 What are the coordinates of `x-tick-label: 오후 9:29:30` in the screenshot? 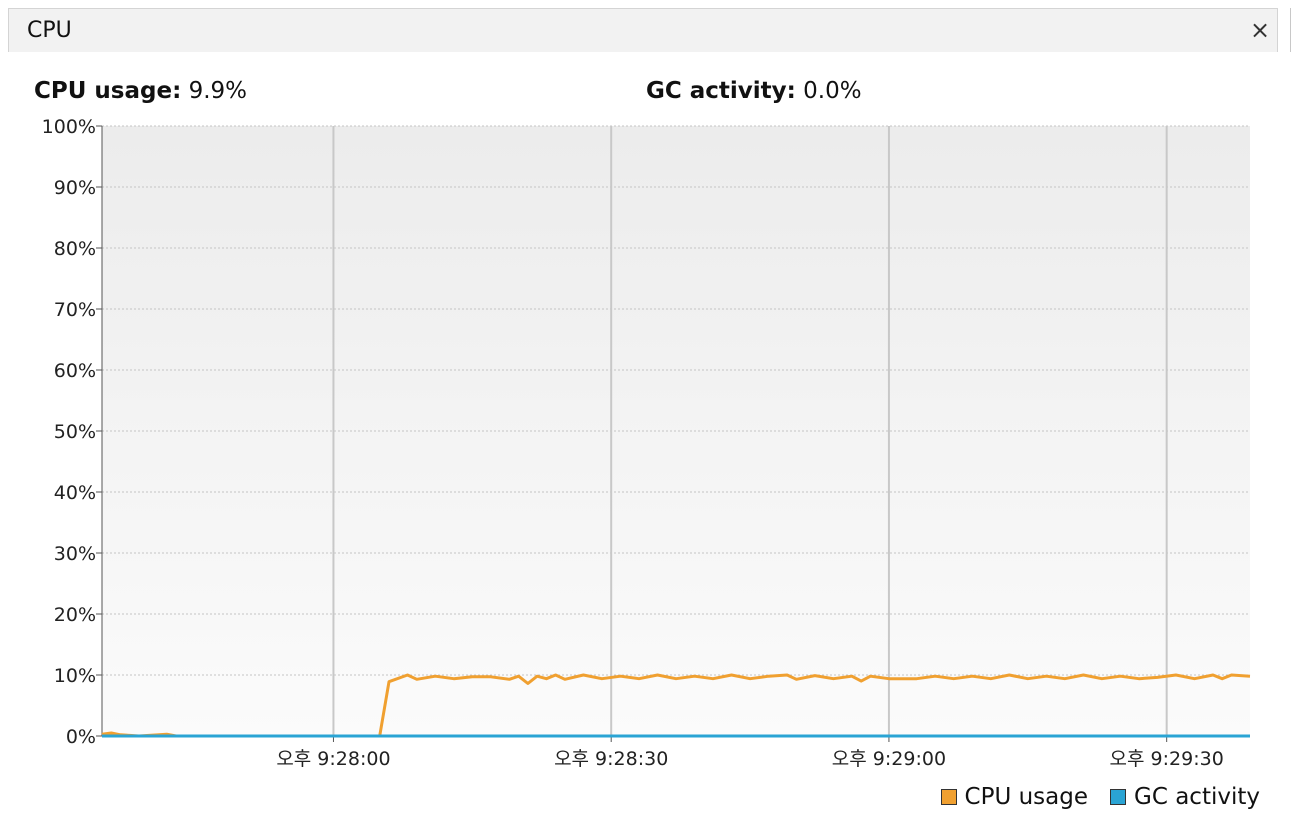 It's located at (1167, 759).